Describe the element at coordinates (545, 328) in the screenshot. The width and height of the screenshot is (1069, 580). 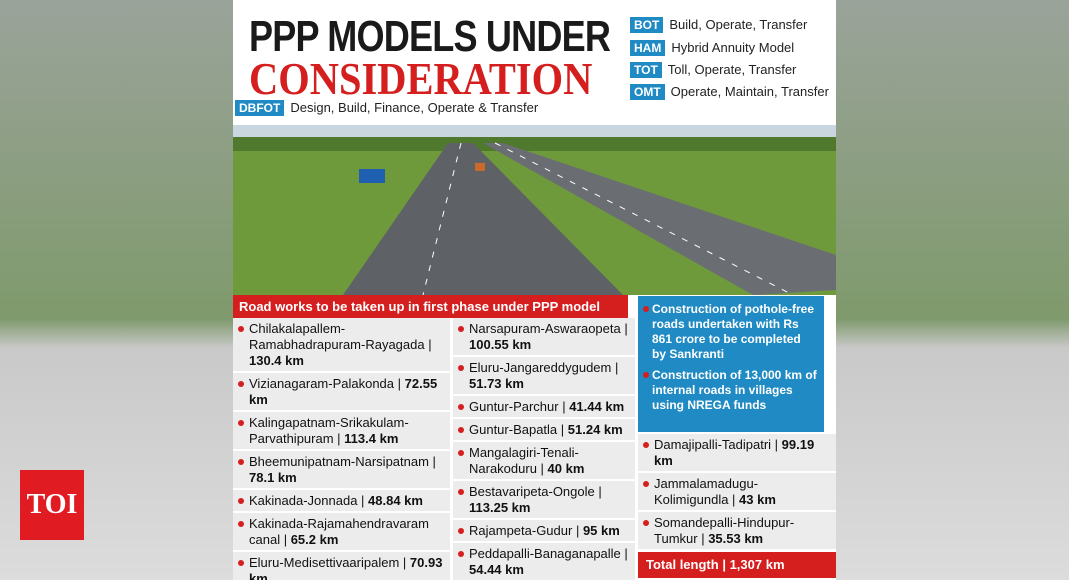
I see `road-name: Narsapuram-Aswaraopeta` at that location.